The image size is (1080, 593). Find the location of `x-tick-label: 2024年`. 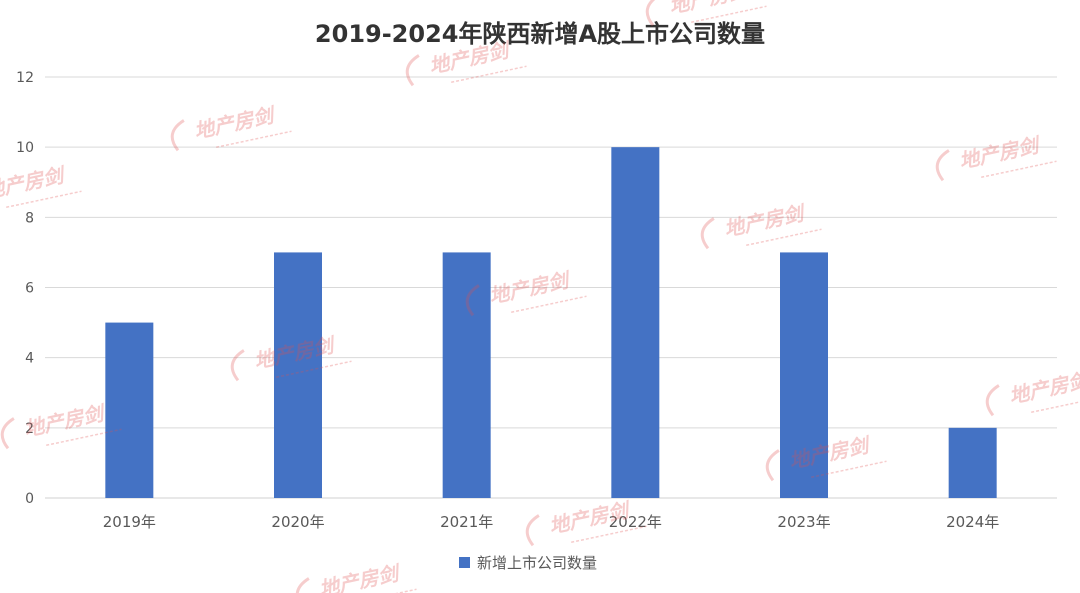

x-tick-label: 2024年 is located at coordinates (972, 522).